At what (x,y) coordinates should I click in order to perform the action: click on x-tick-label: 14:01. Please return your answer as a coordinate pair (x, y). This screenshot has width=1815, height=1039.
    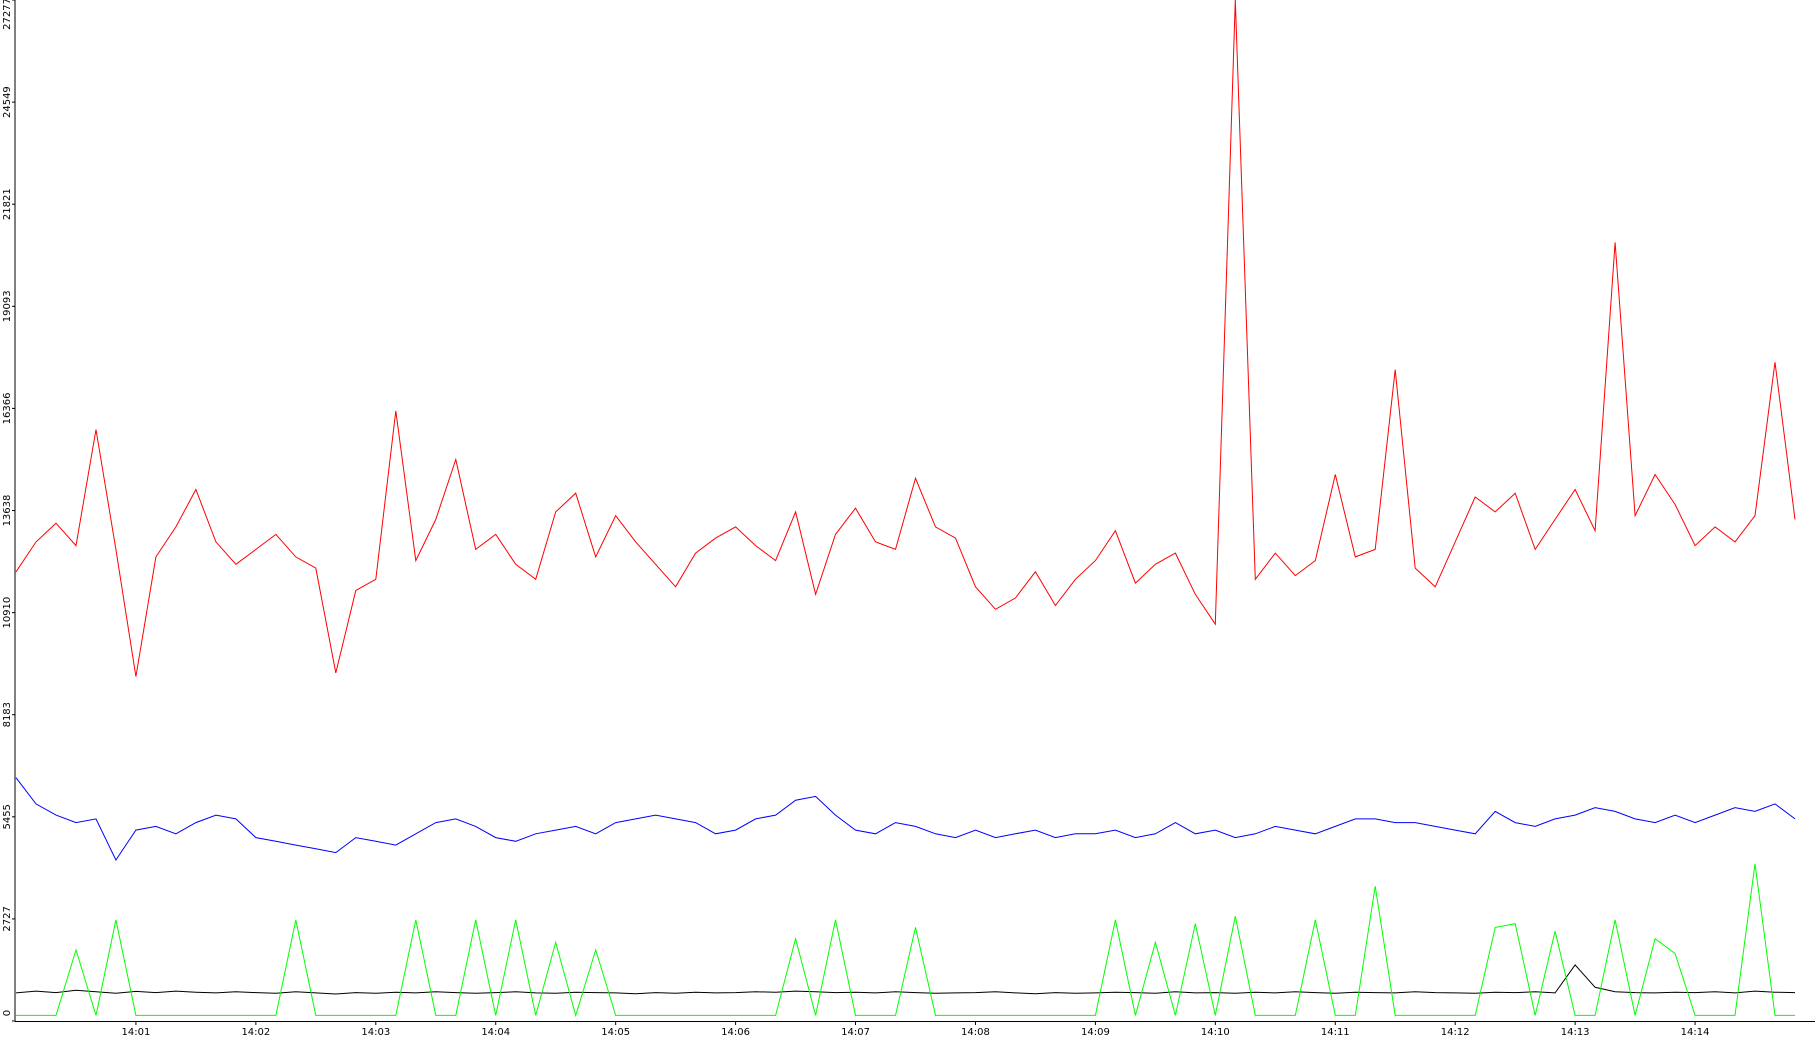
    Looking at the image, I should click on (136, 1032).